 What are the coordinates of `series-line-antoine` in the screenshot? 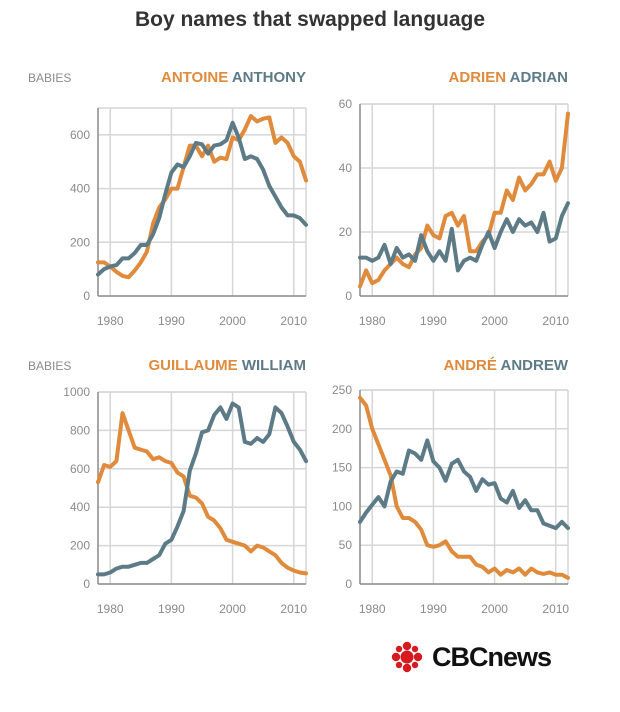 It's located at (202, 197).